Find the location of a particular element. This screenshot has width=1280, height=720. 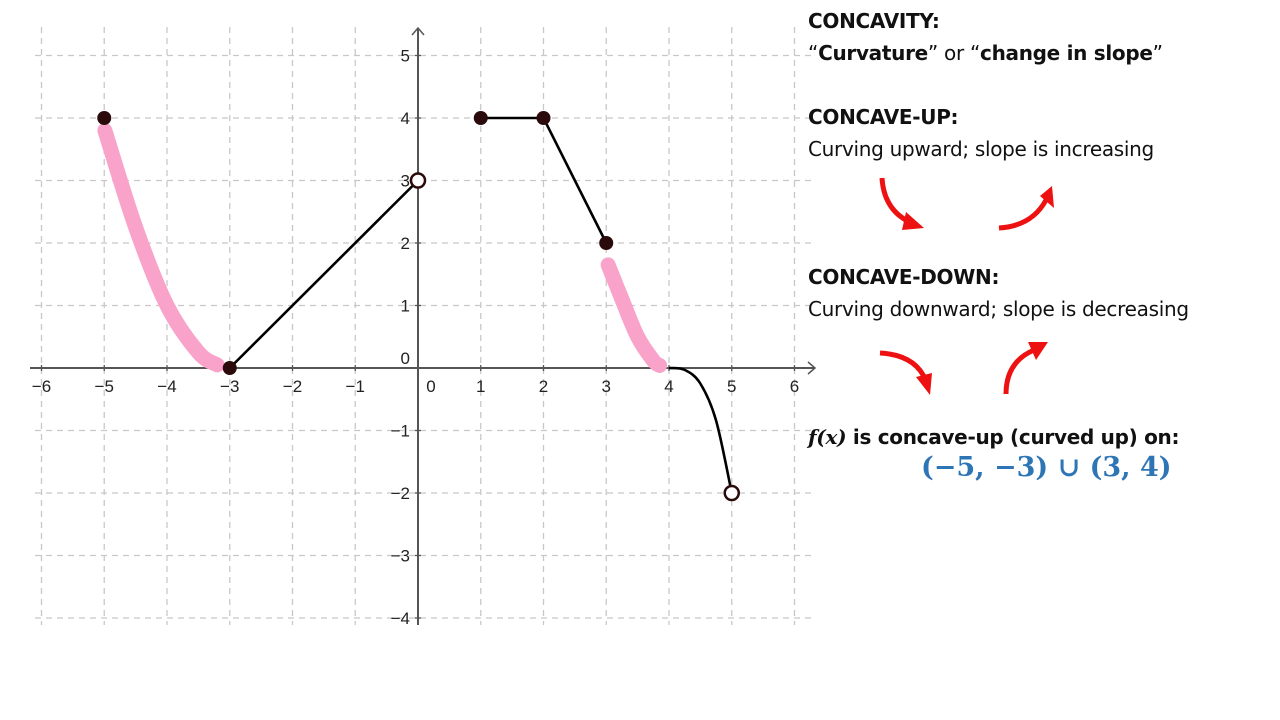

concave-up-description: Curving upward; slope is increasing is located at coordinates (981, 149).